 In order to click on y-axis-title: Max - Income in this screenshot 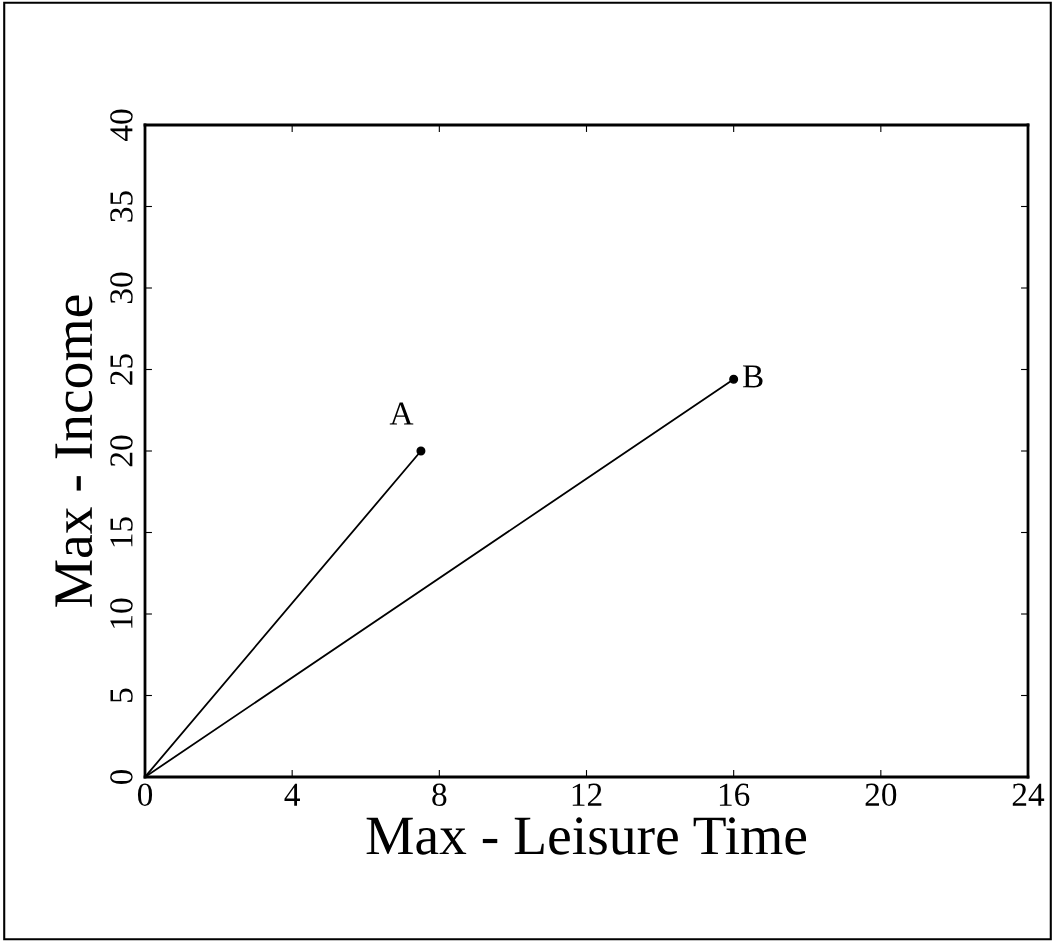, I will do `click(74, 451)`.